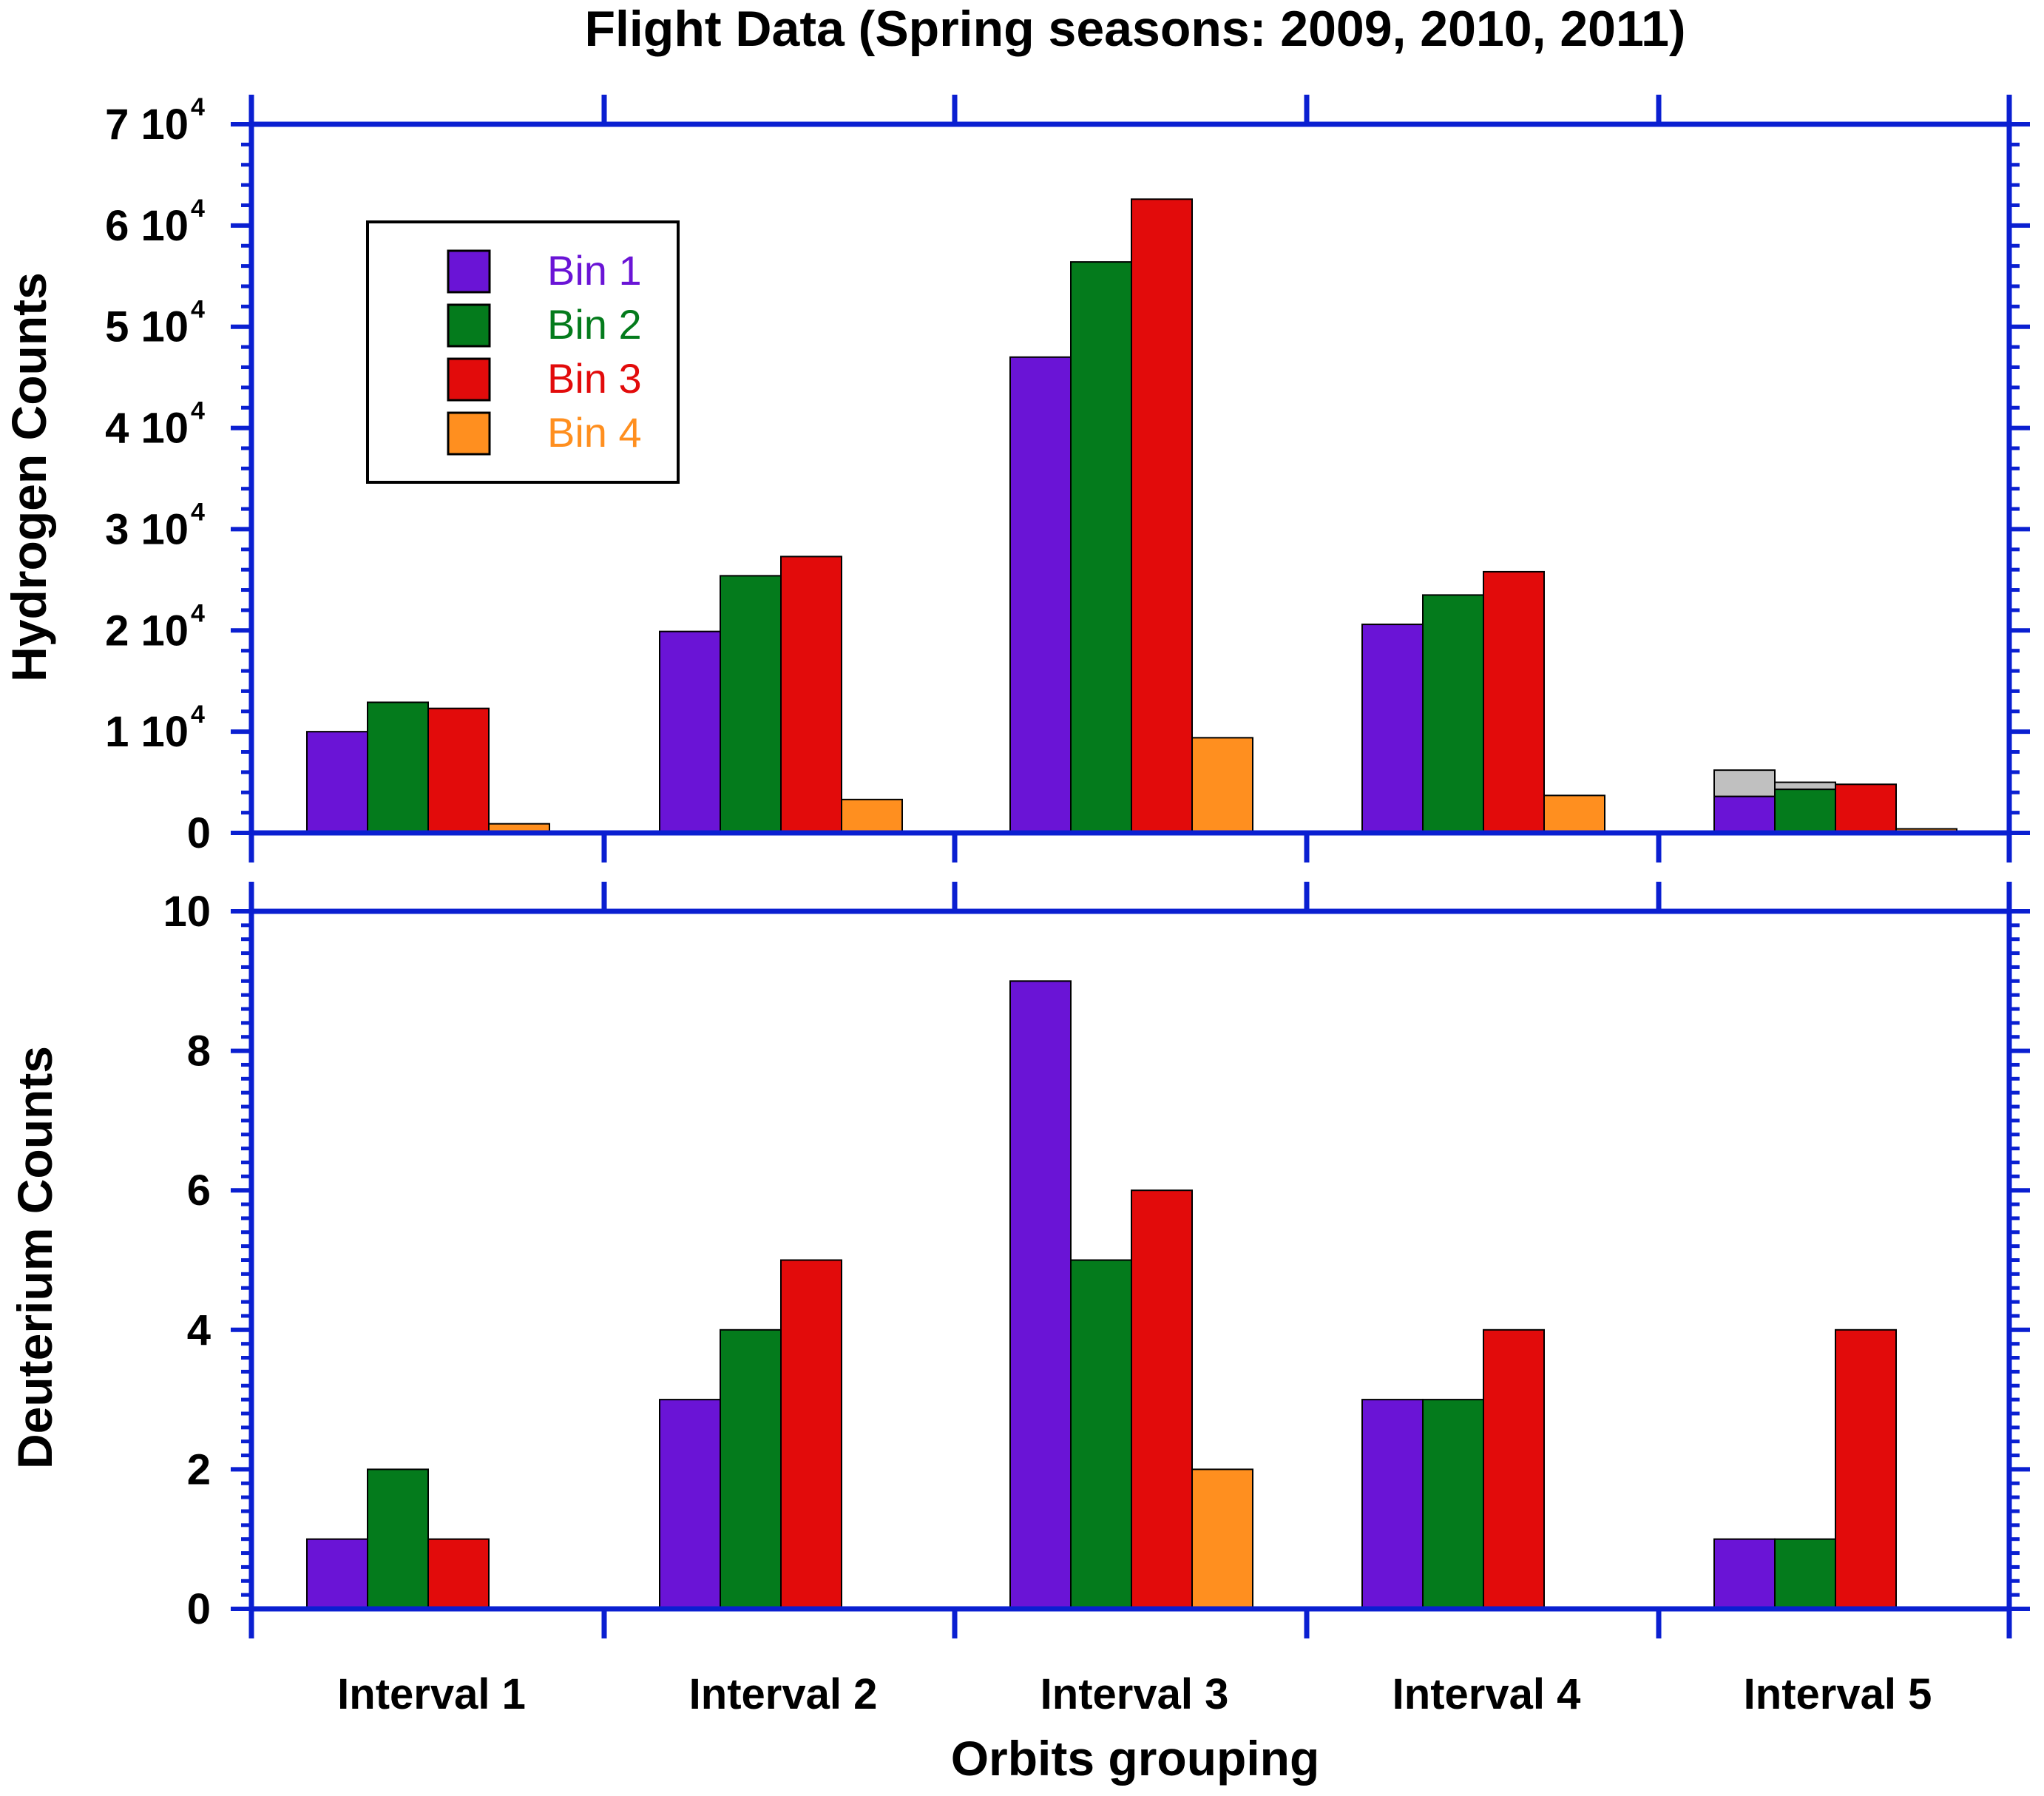 The width and height of the screenshot is (2044, 1796). What do you see at coordinates (1486, 1694) in the screenshot?
I see `x-category-label-interval-4: Interval 4` at bounding box center [1486, 1694].